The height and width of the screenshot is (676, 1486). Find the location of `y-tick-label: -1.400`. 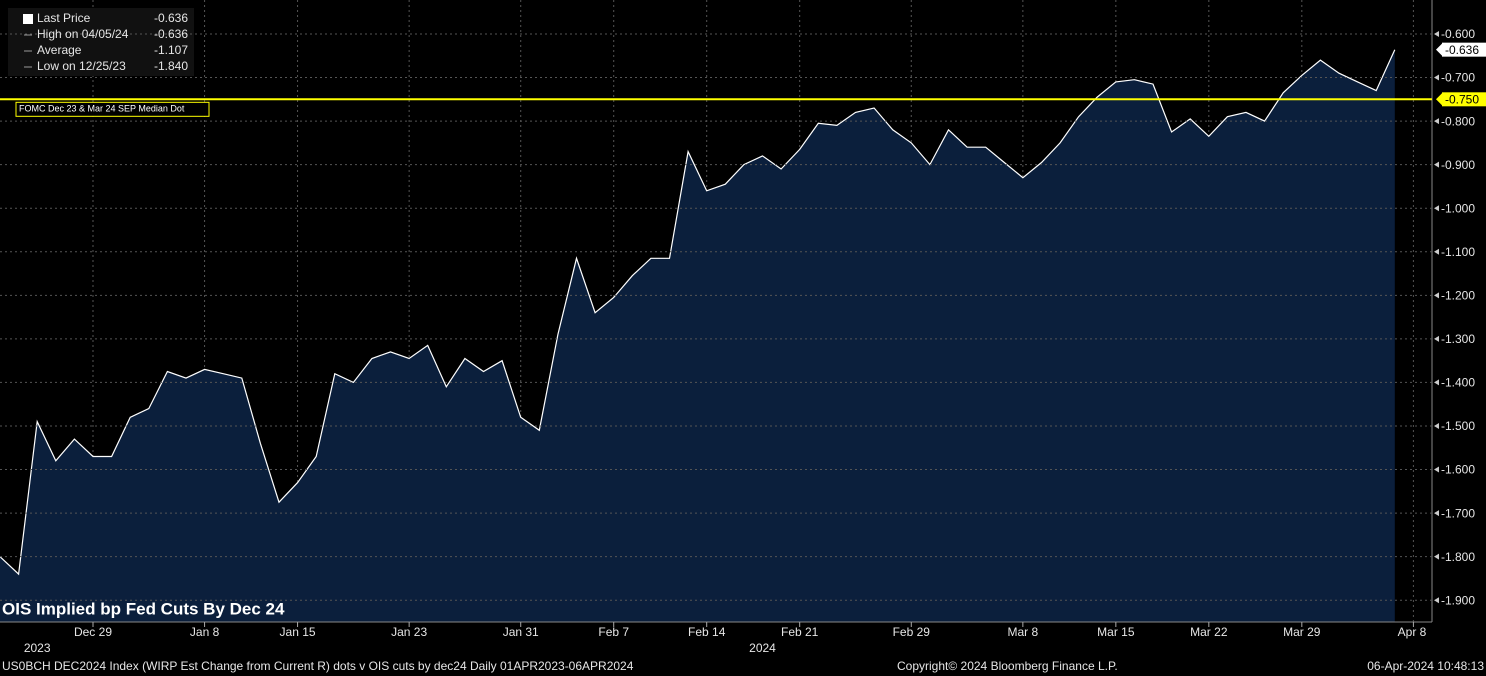

y-tick-label: -1.400 is located at coordinates (1458, 383).